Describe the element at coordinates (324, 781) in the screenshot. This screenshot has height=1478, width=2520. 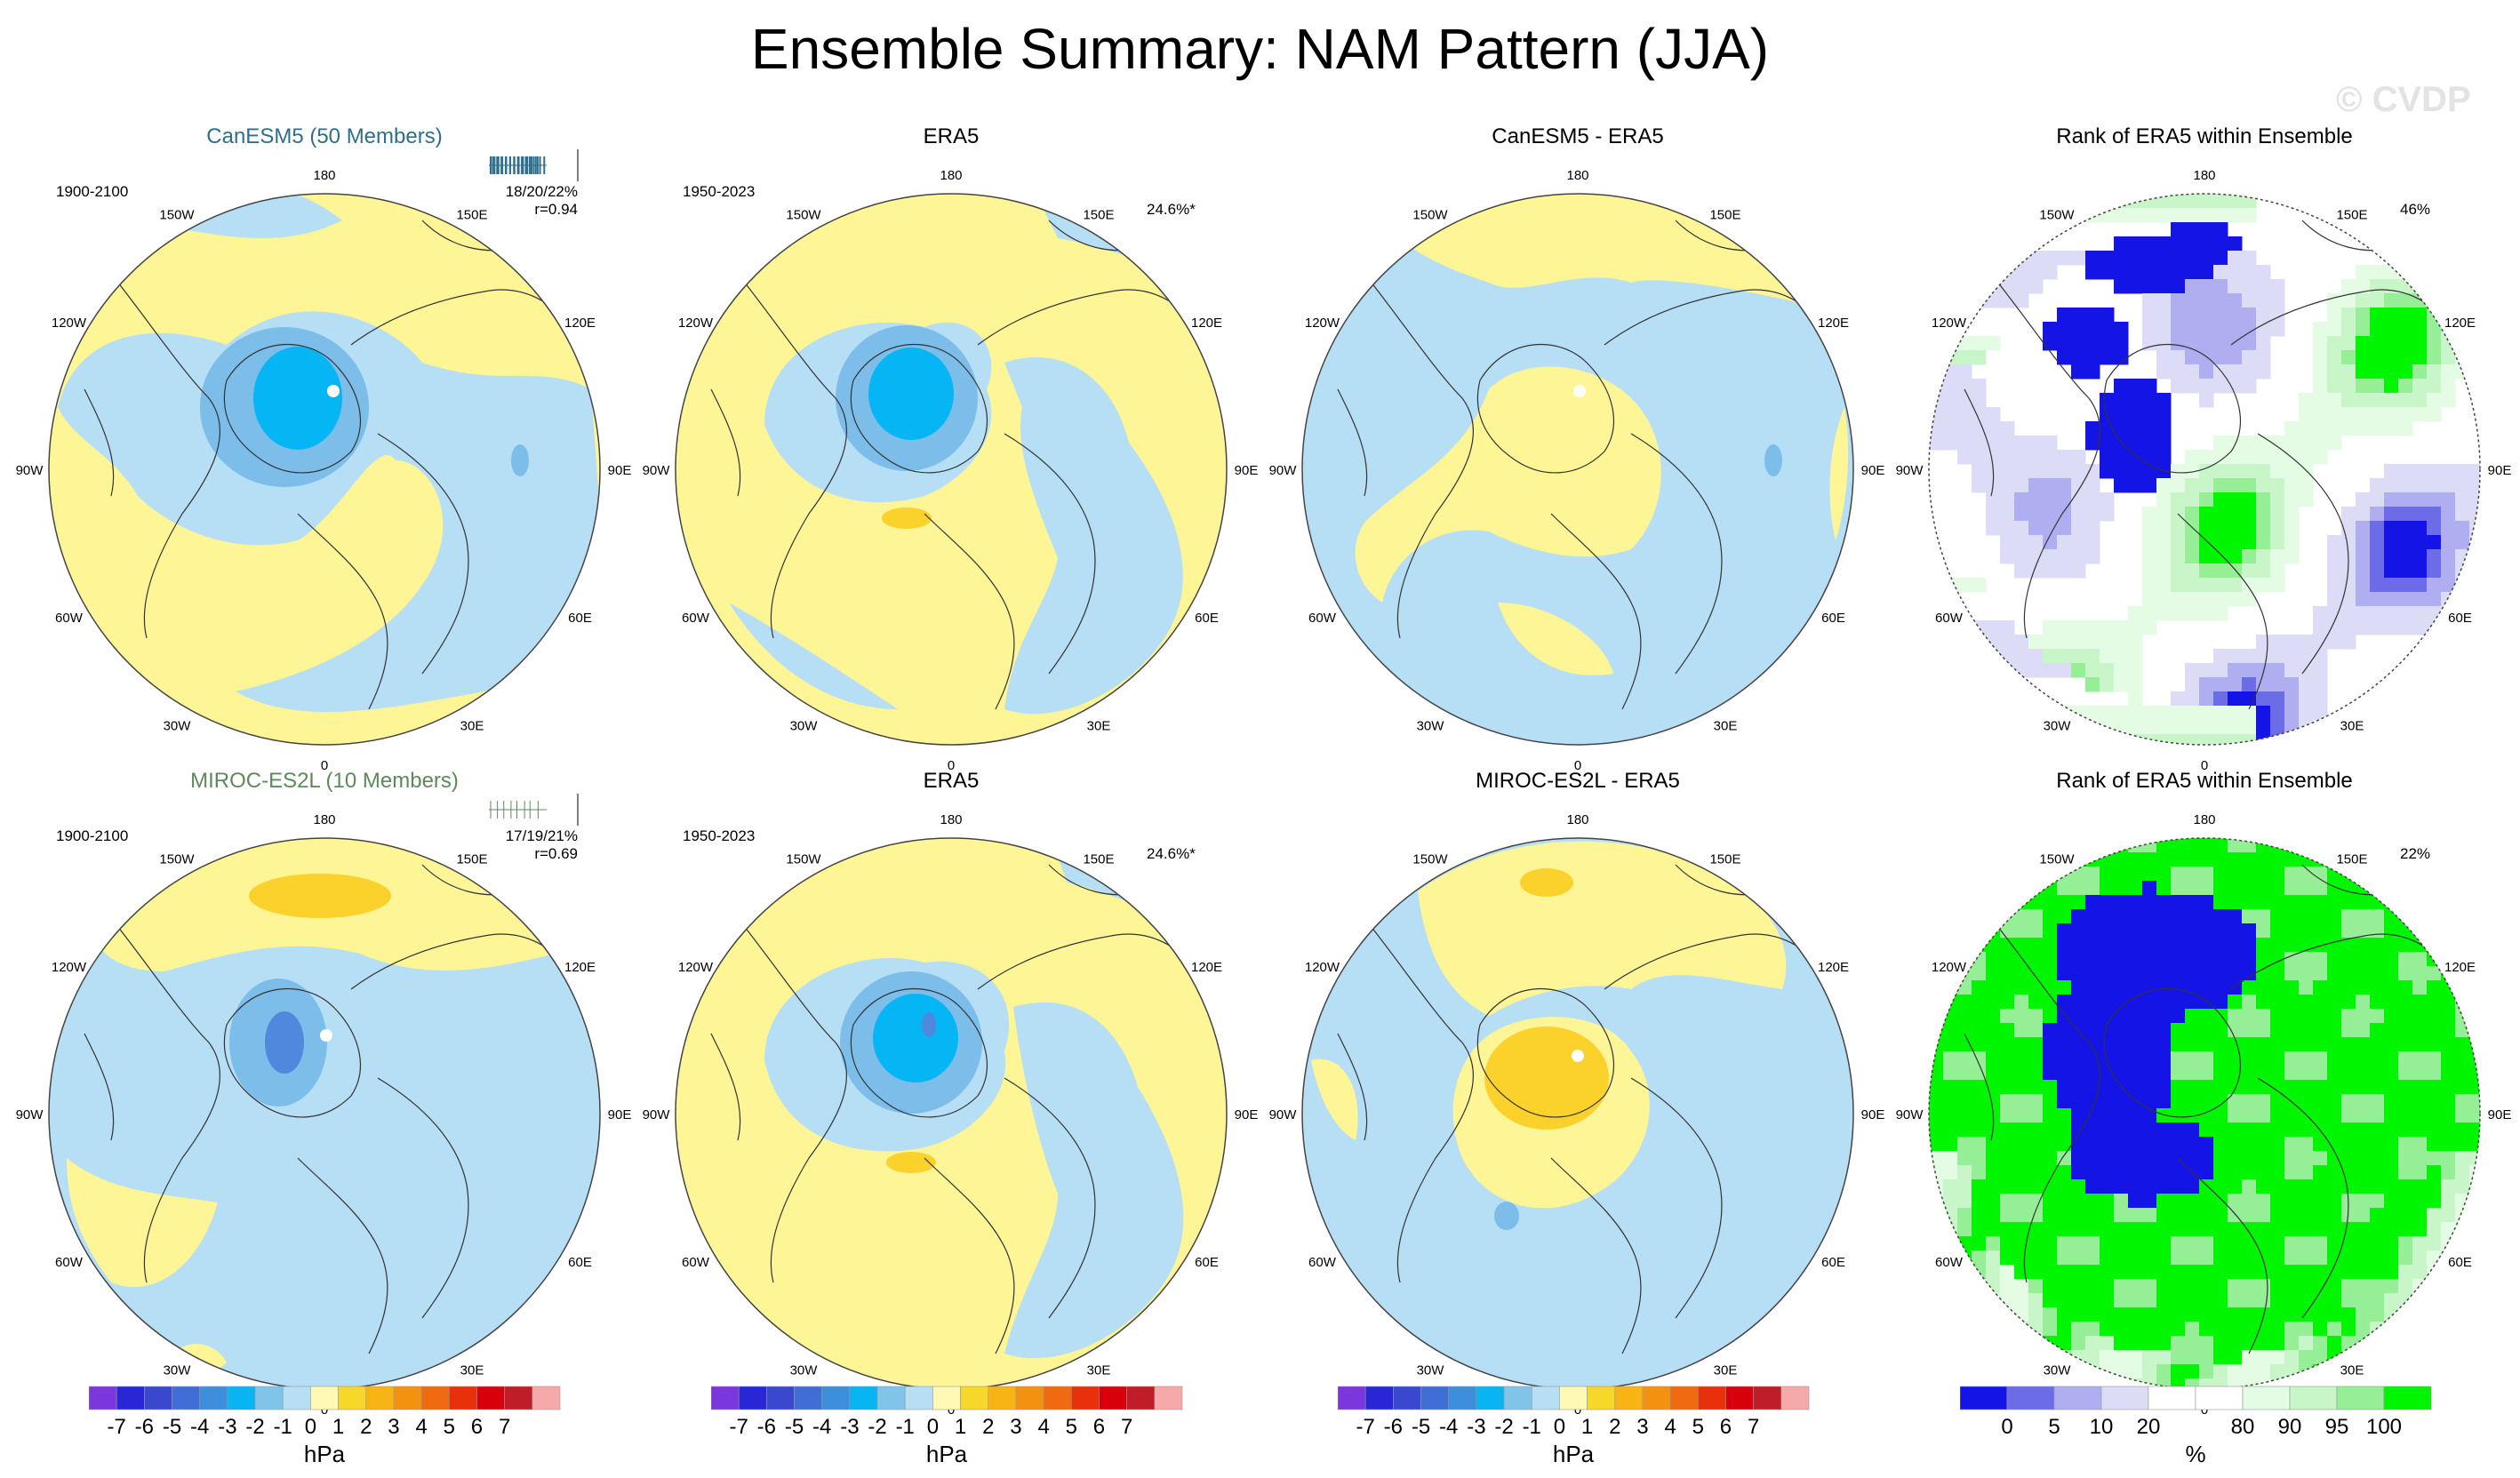
I see `panel-title: MIROC-ES2L (10 Members)` at that location.